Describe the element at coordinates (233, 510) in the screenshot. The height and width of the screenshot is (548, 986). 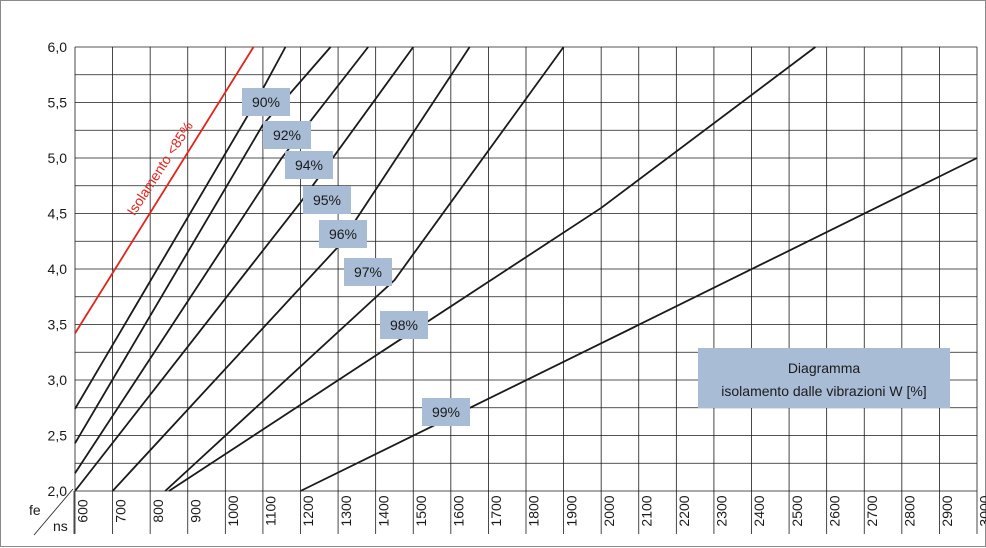
I see `x-tick-label: 1000` at that location.